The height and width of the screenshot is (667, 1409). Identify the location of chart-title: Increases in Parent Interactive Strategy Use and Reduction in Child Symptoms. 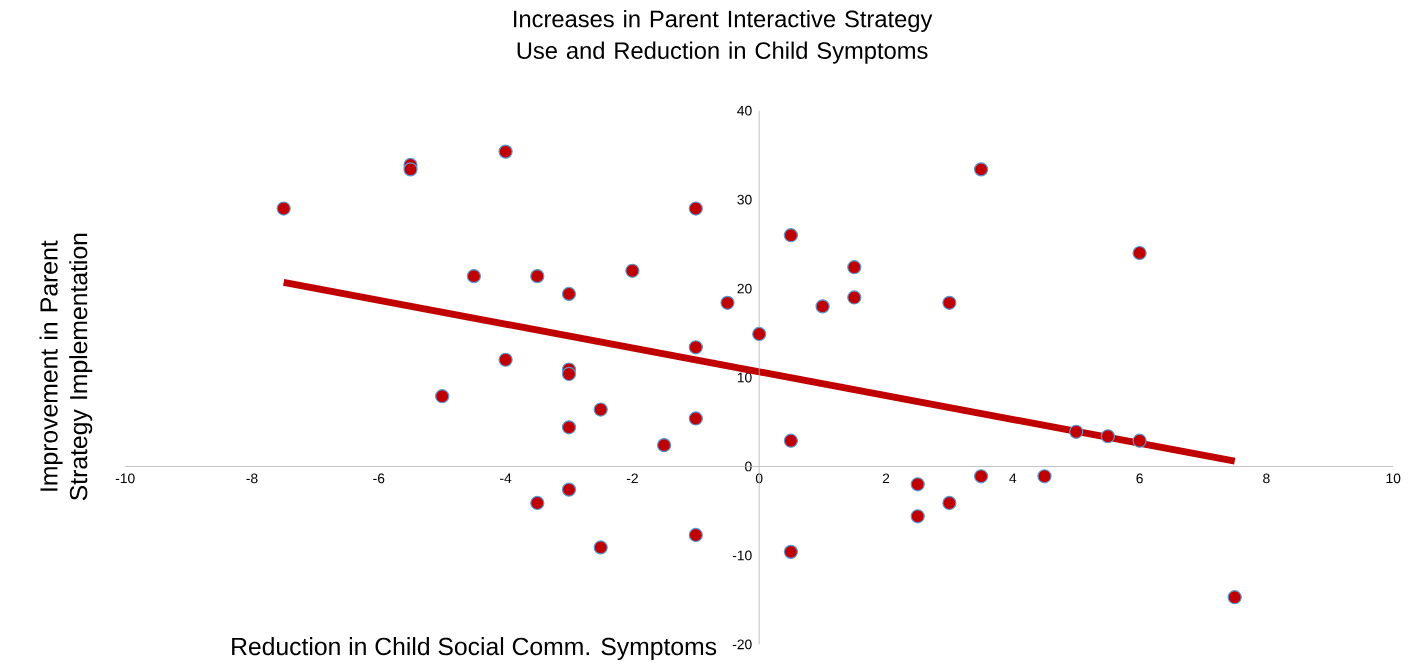
(723, 36).